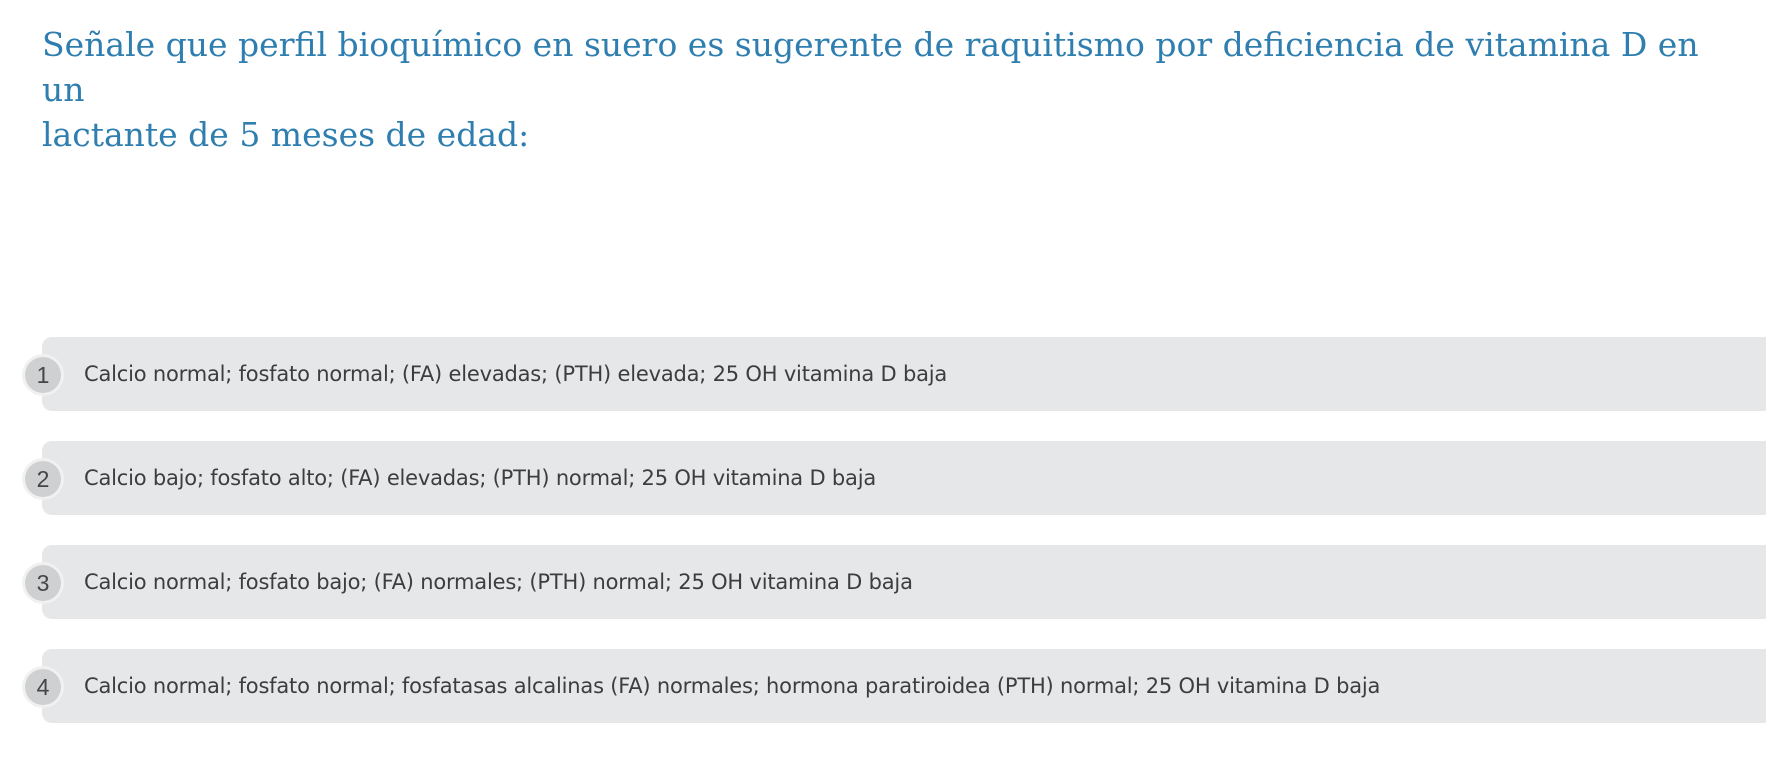  What do you see at coordinates (43, 687) in the screenshot?
I see `answer-option-4-number: 4` at bounding box center [43, 687].